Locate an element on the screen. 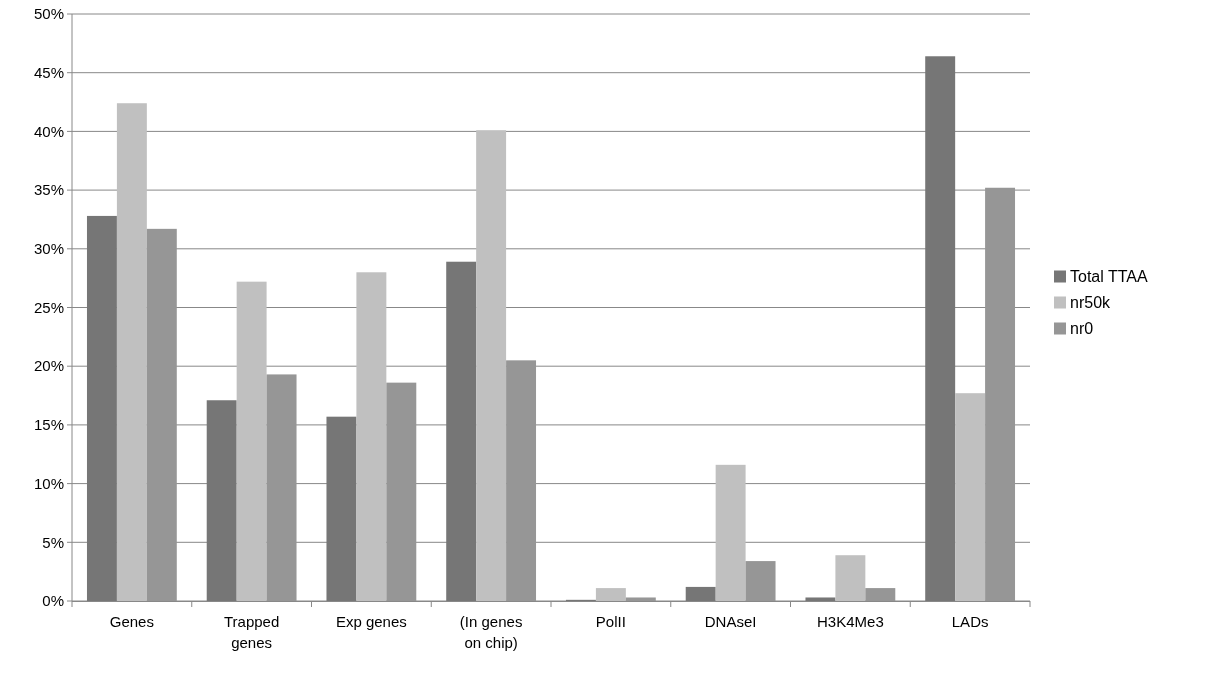  y-tick-label: 45% is located at coordinates (48, 72).